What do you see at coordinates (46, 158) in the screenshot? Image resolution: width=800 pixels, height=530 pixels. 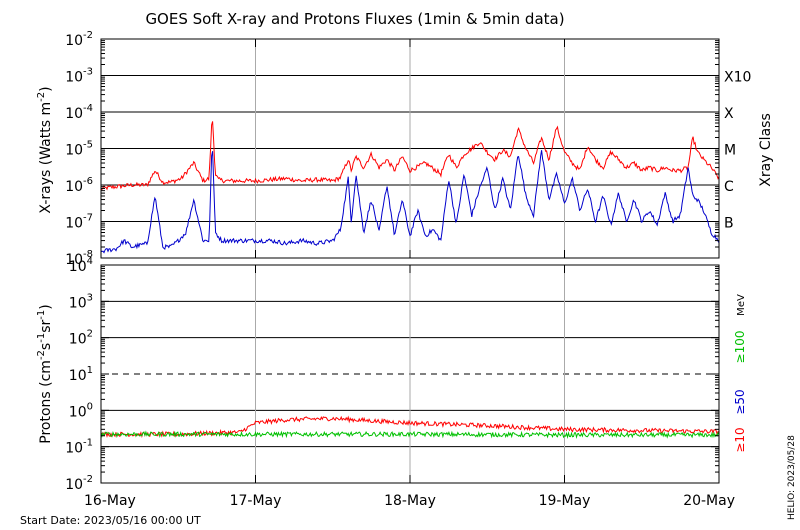 I see `xray-ylabel-main: X-rays (Watts m` at bounding box center [46, 158].